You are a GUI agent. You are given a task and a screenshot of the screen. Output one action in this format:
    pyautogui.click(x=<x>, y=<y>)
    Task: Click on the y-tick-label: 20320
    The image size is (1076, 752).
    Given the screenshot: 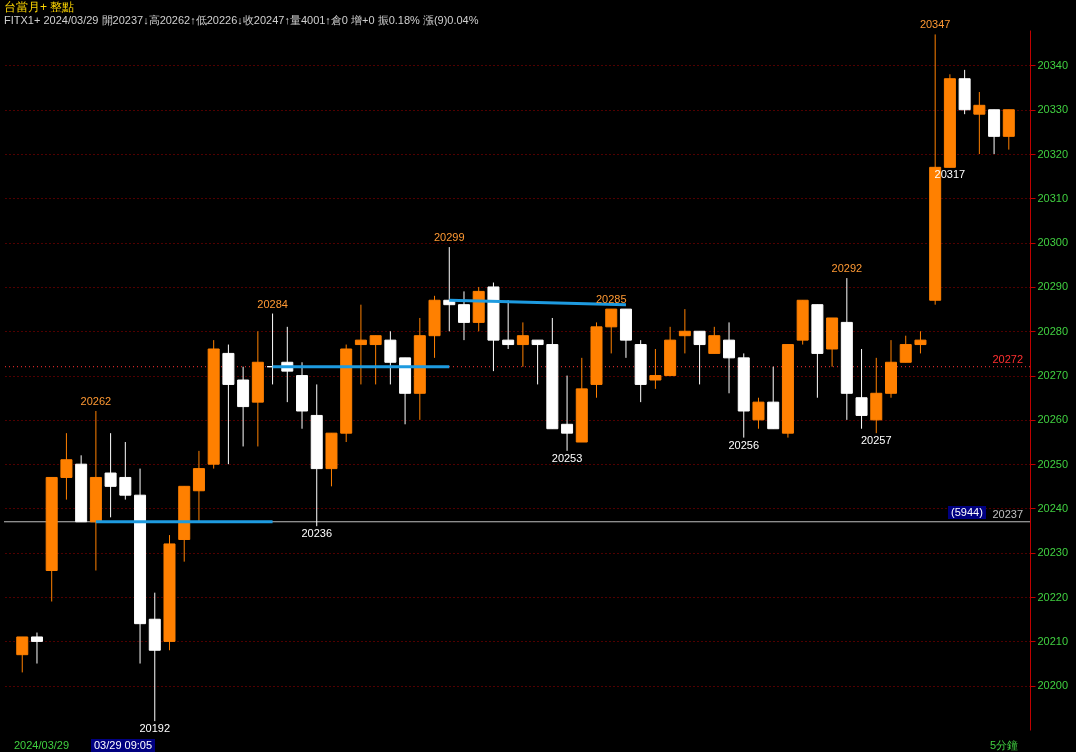 What is the action you would take?
    pyautogui.click(x=1053, y=153)
    